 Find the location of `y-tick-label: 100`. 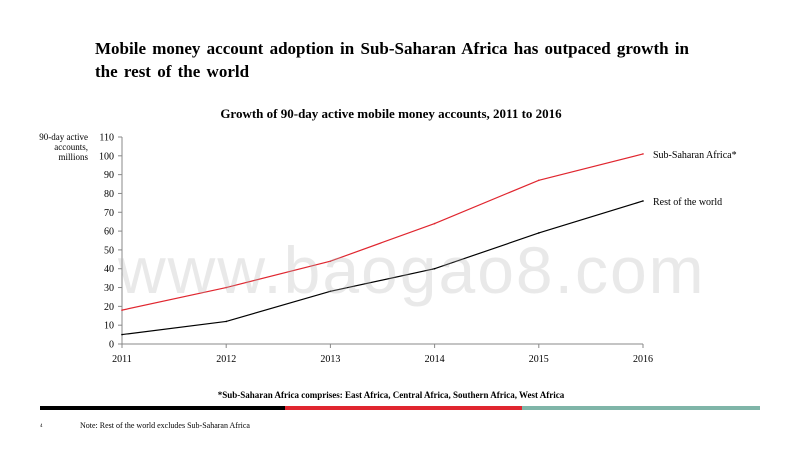

y-tick-label: 100 is located at coordinates (106, 156).